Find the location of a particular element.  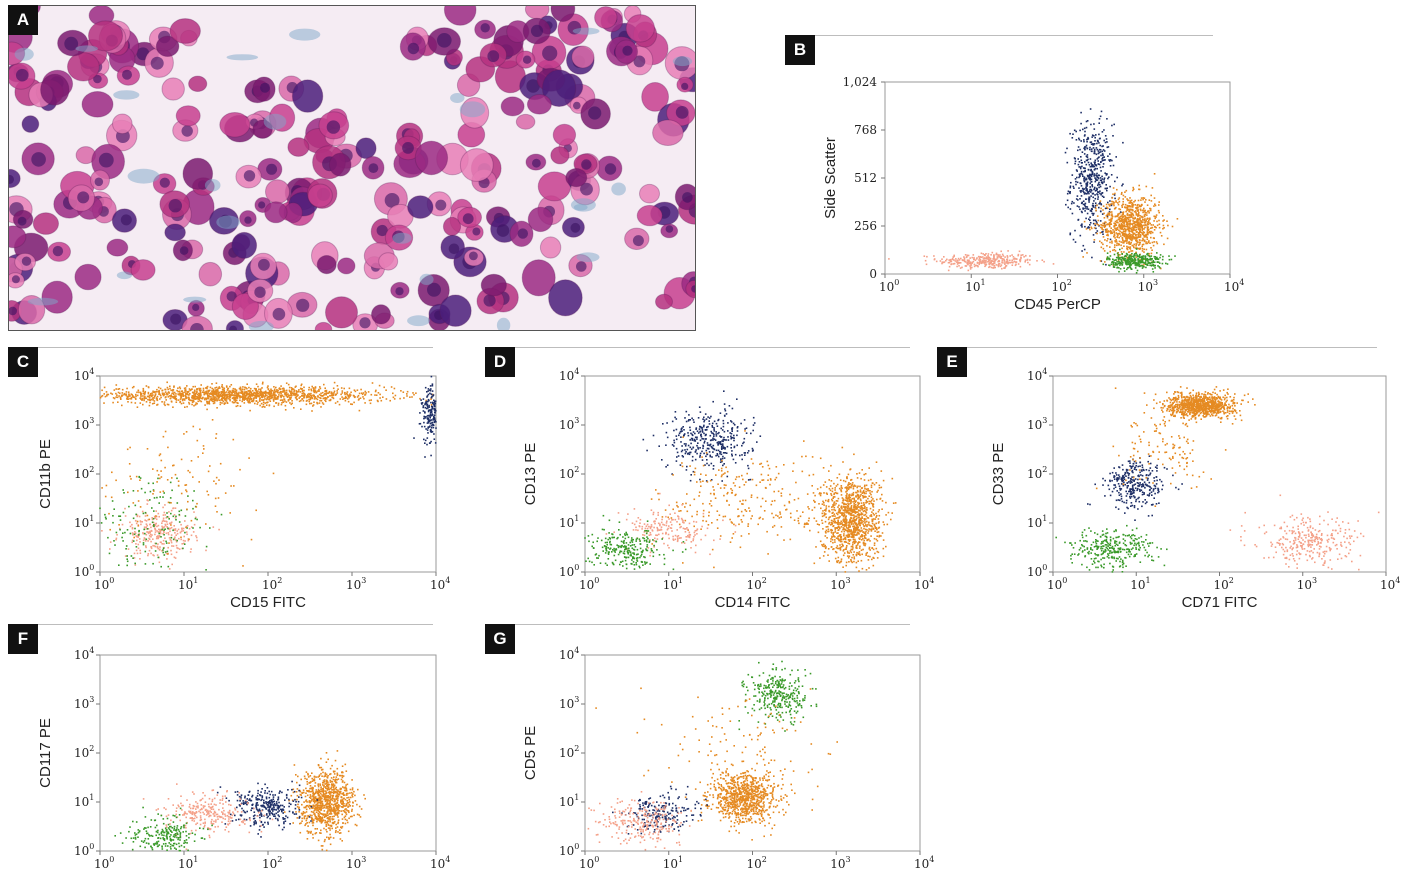

cytoplasm-fragment is located at coordinates (275, 122).